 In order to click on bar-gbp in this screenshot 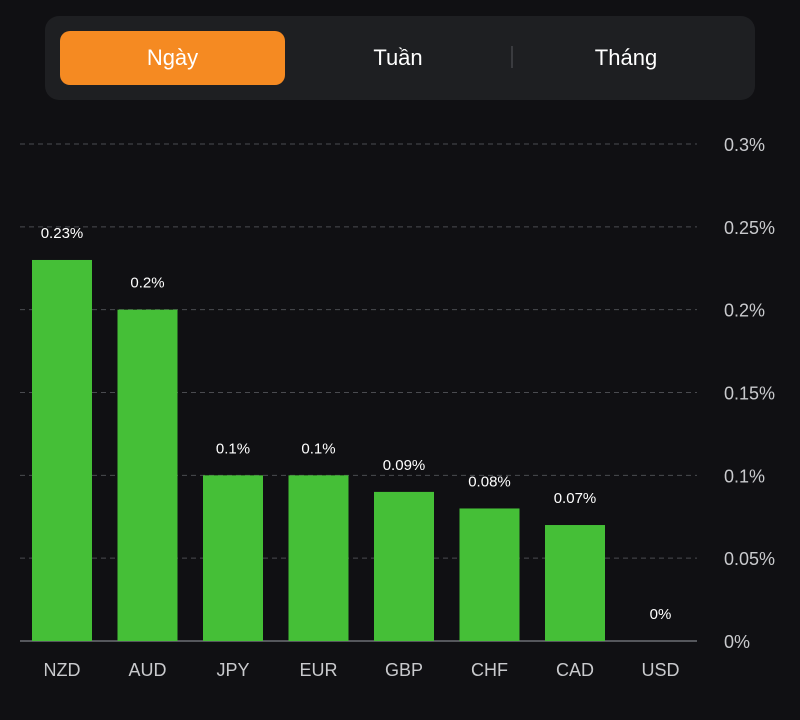, I will do `click(404, 566)`.